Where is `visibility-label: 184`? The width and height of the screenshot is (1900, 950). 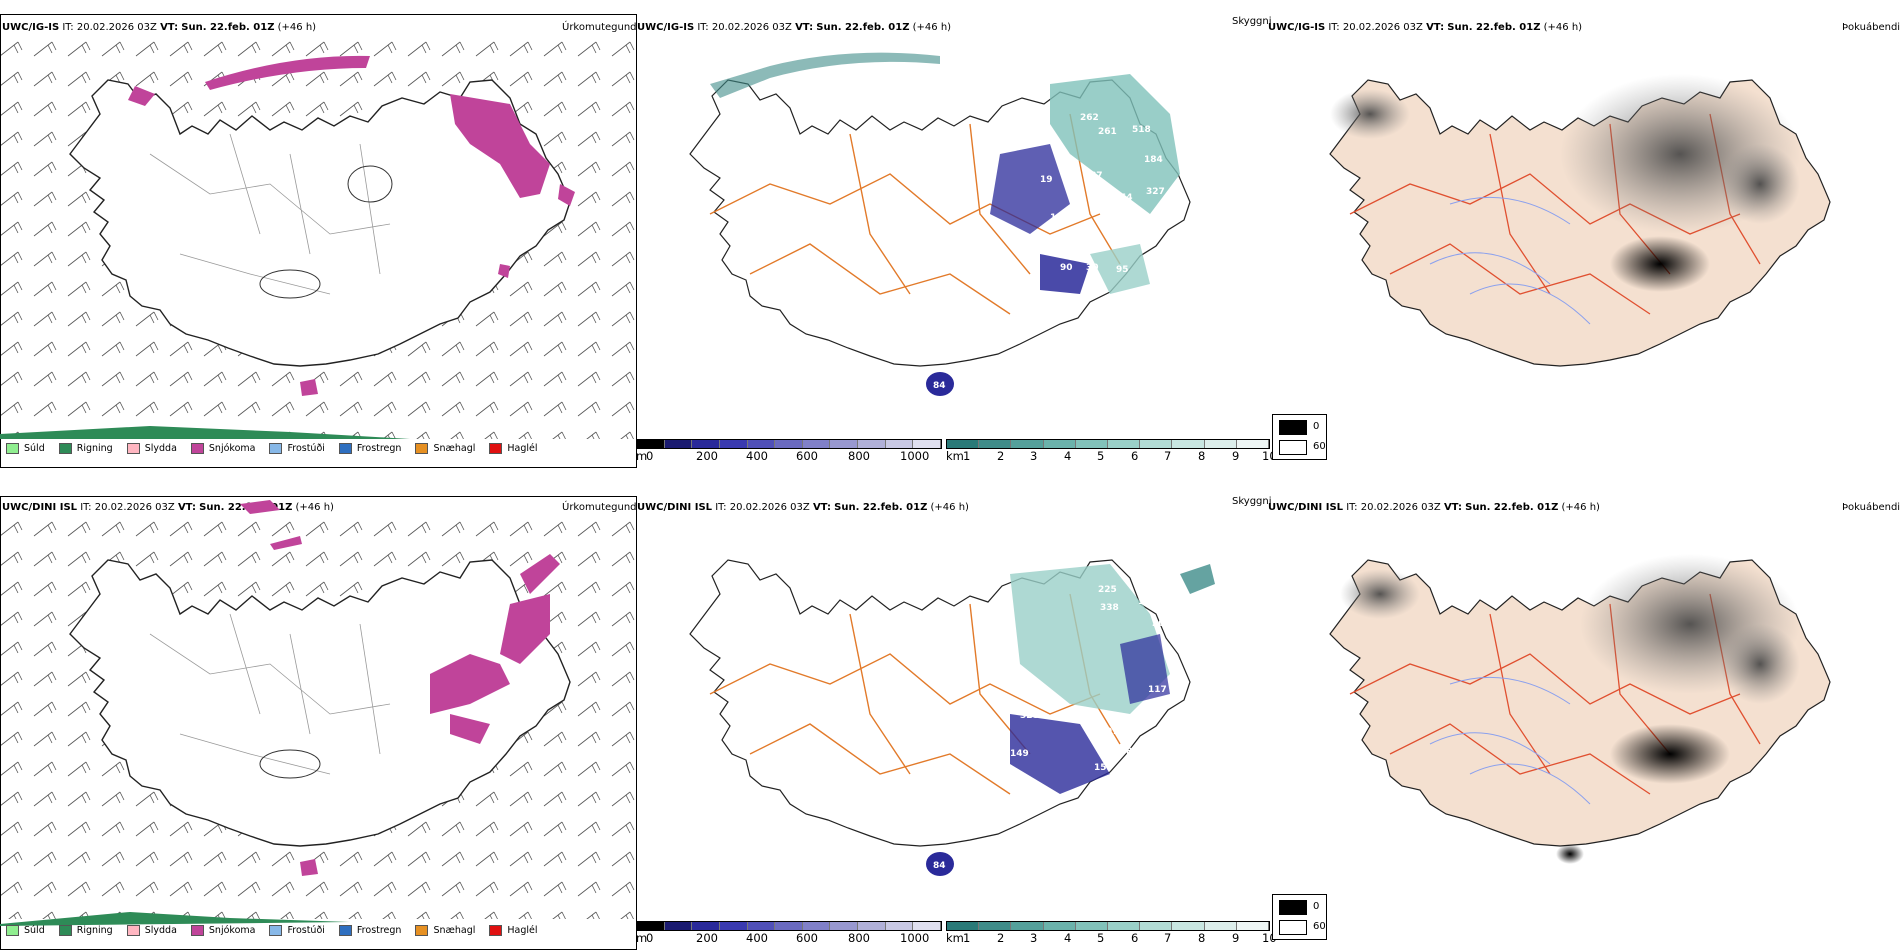
visibility-label: 184 is located at coordinates (1153, 160).